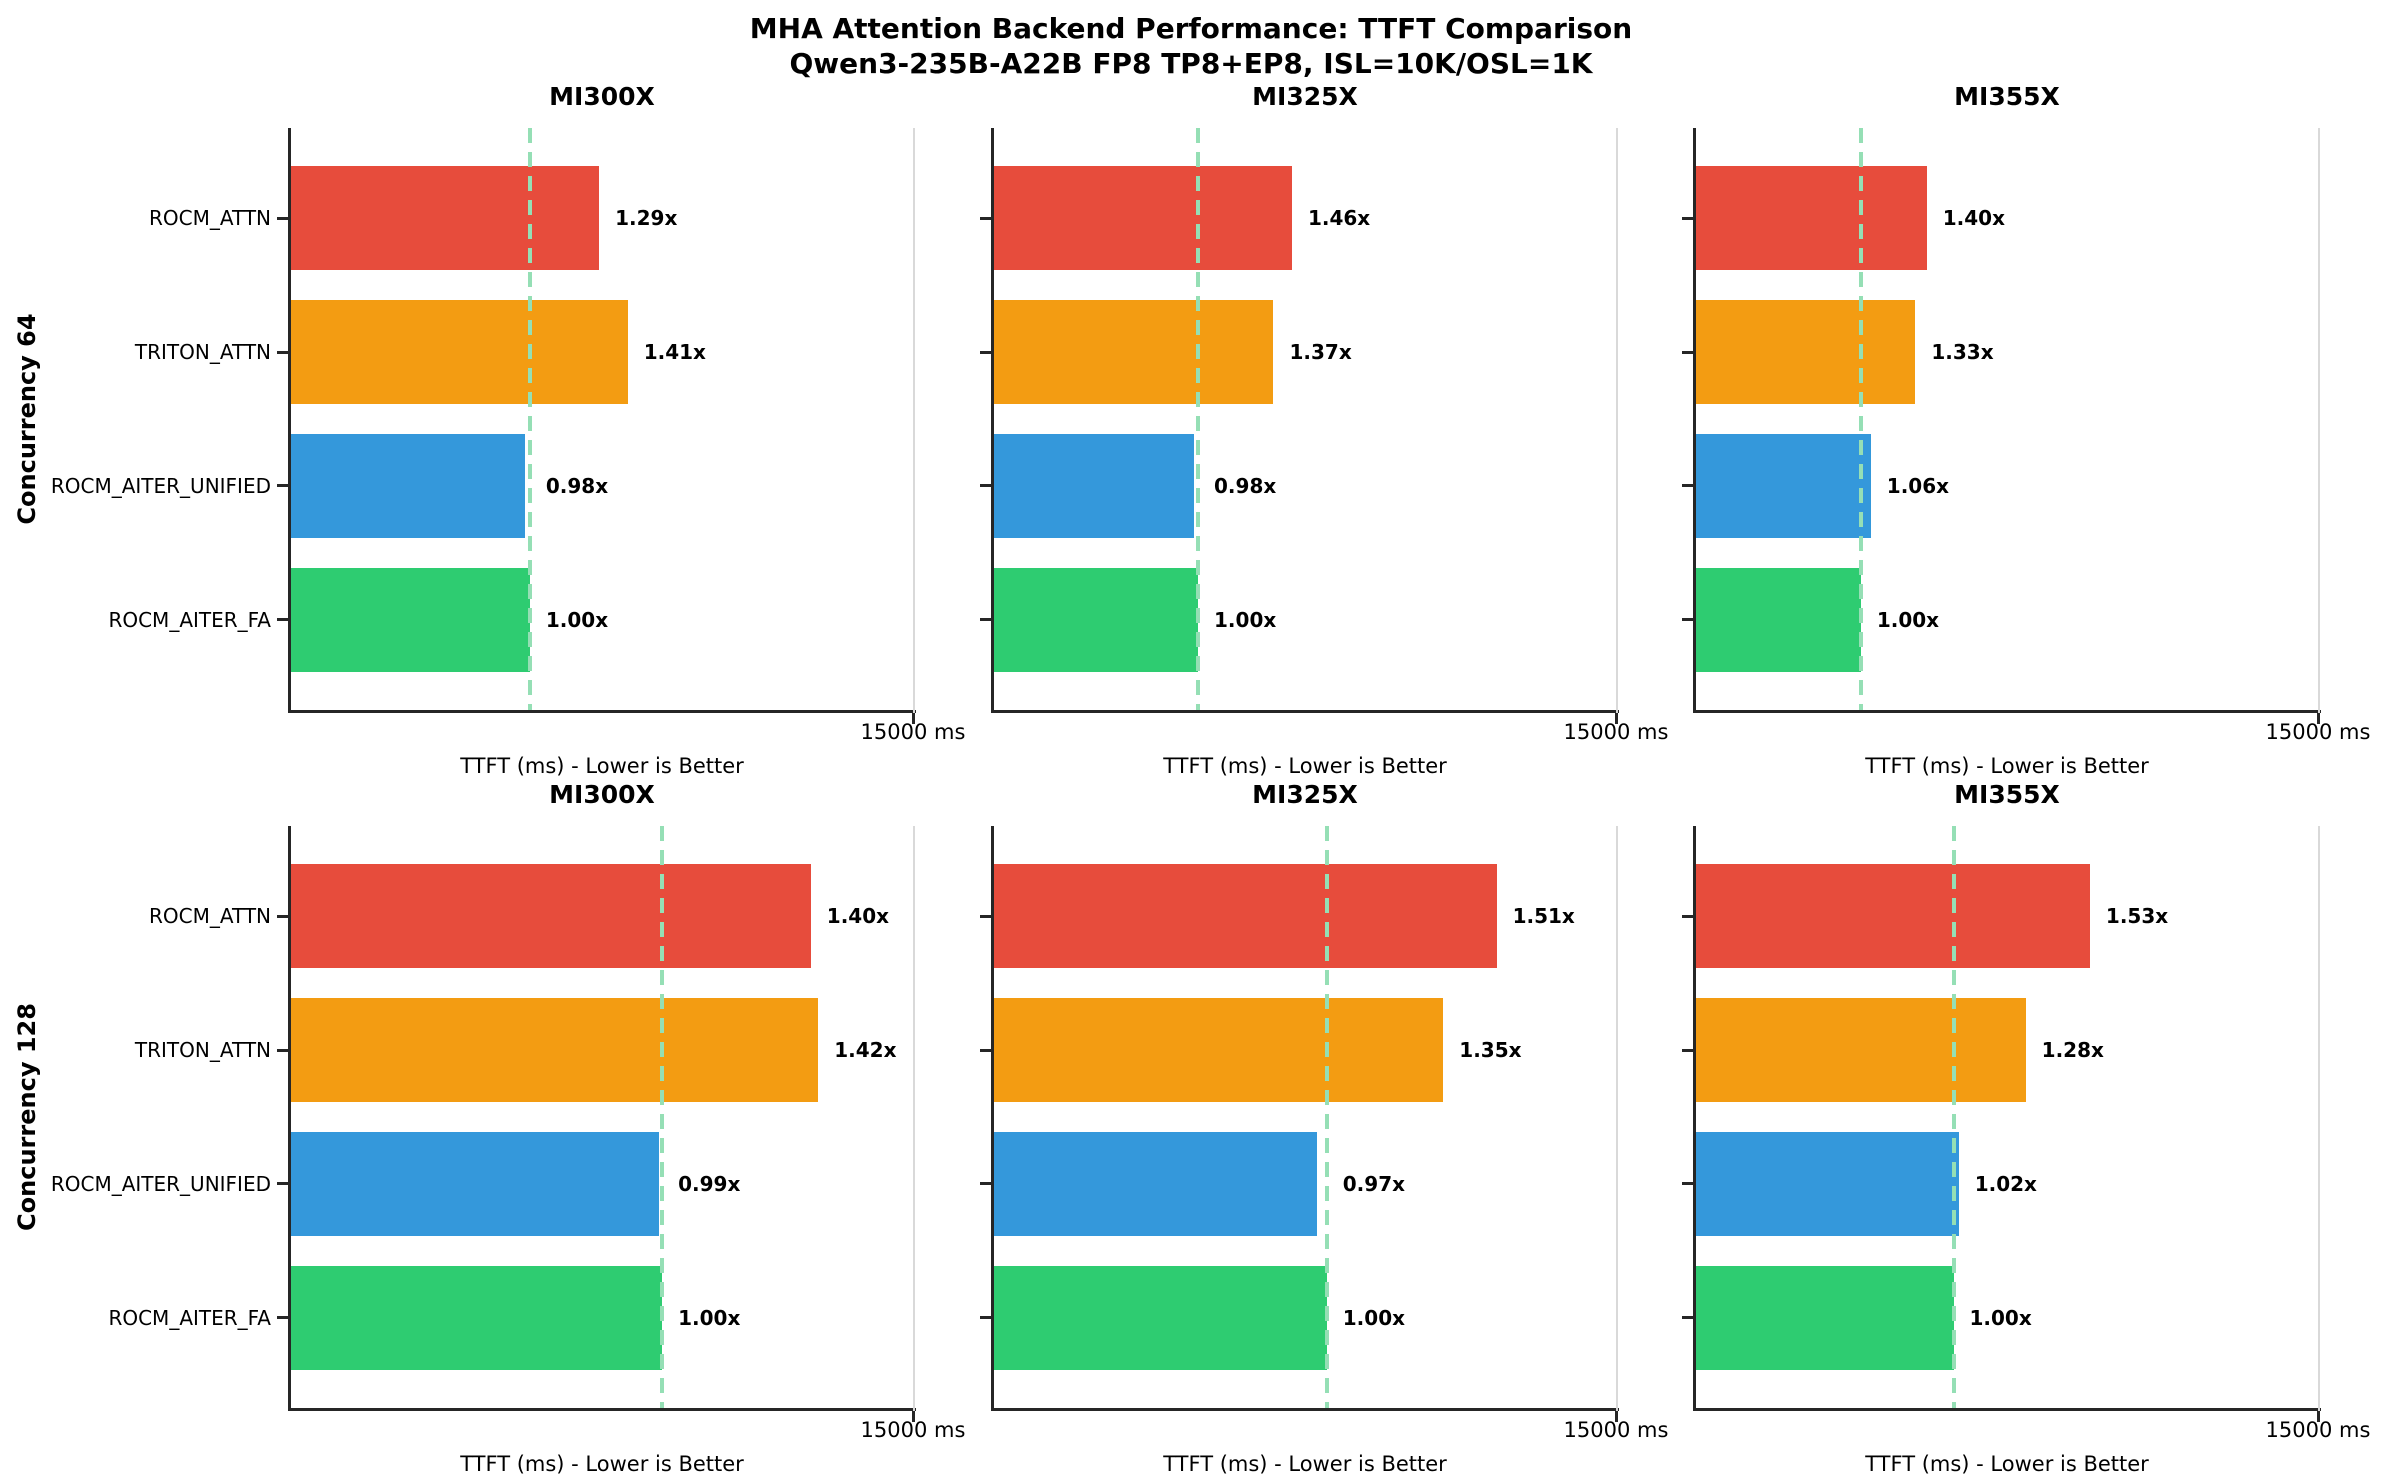 This screenshot has width=2382, height=1475. What do you see at coordinates (1918, 485) in the screenshot?
I see `bar-value-label: 1.06x` at bounding box center [1918, 485].